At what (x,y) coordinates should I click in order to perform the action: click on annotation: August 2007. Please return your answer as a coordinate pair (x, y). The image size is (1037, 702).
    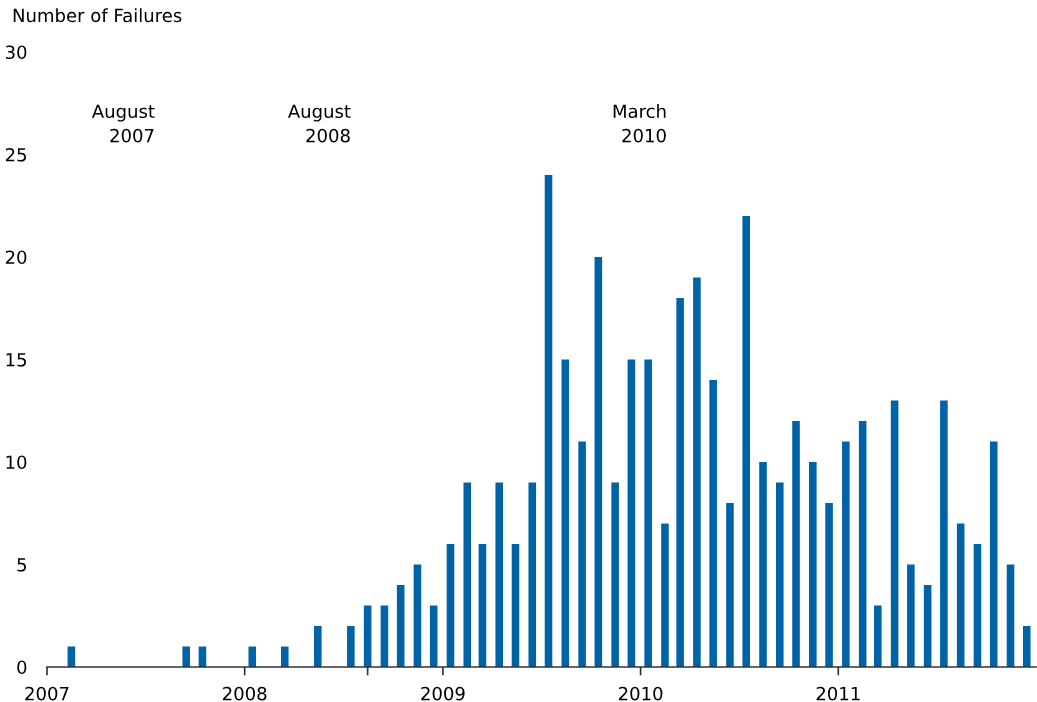
    Looking at the image, I should click on (123, 123).